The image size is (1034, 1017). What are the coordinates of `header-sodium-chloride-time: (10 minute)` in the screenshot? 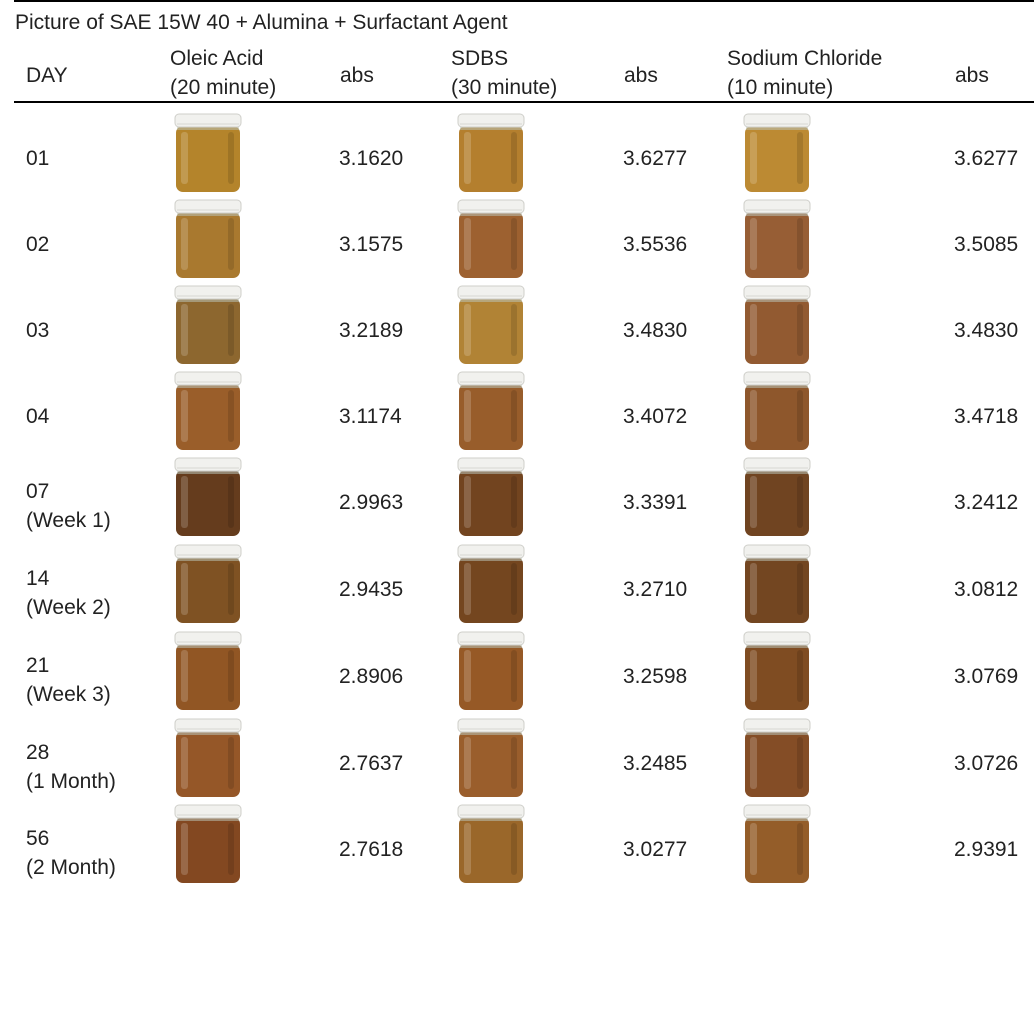 It's located at (780, 87).